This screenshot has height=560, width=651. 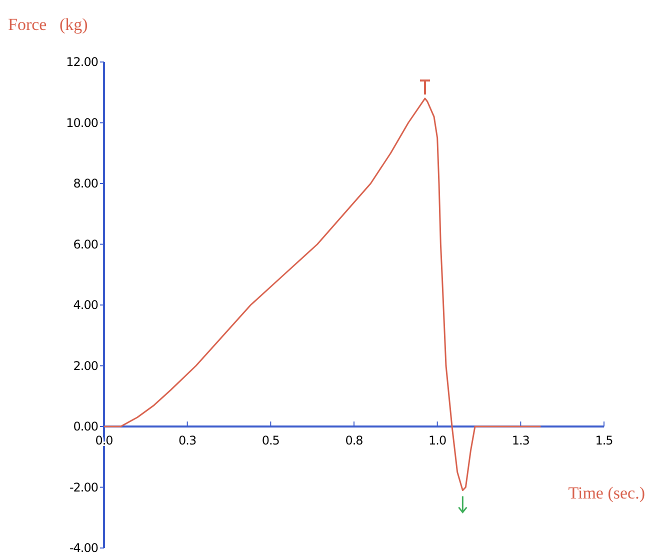 I want to click on y-tick-label: 0.00, so click(x=85, y=427).